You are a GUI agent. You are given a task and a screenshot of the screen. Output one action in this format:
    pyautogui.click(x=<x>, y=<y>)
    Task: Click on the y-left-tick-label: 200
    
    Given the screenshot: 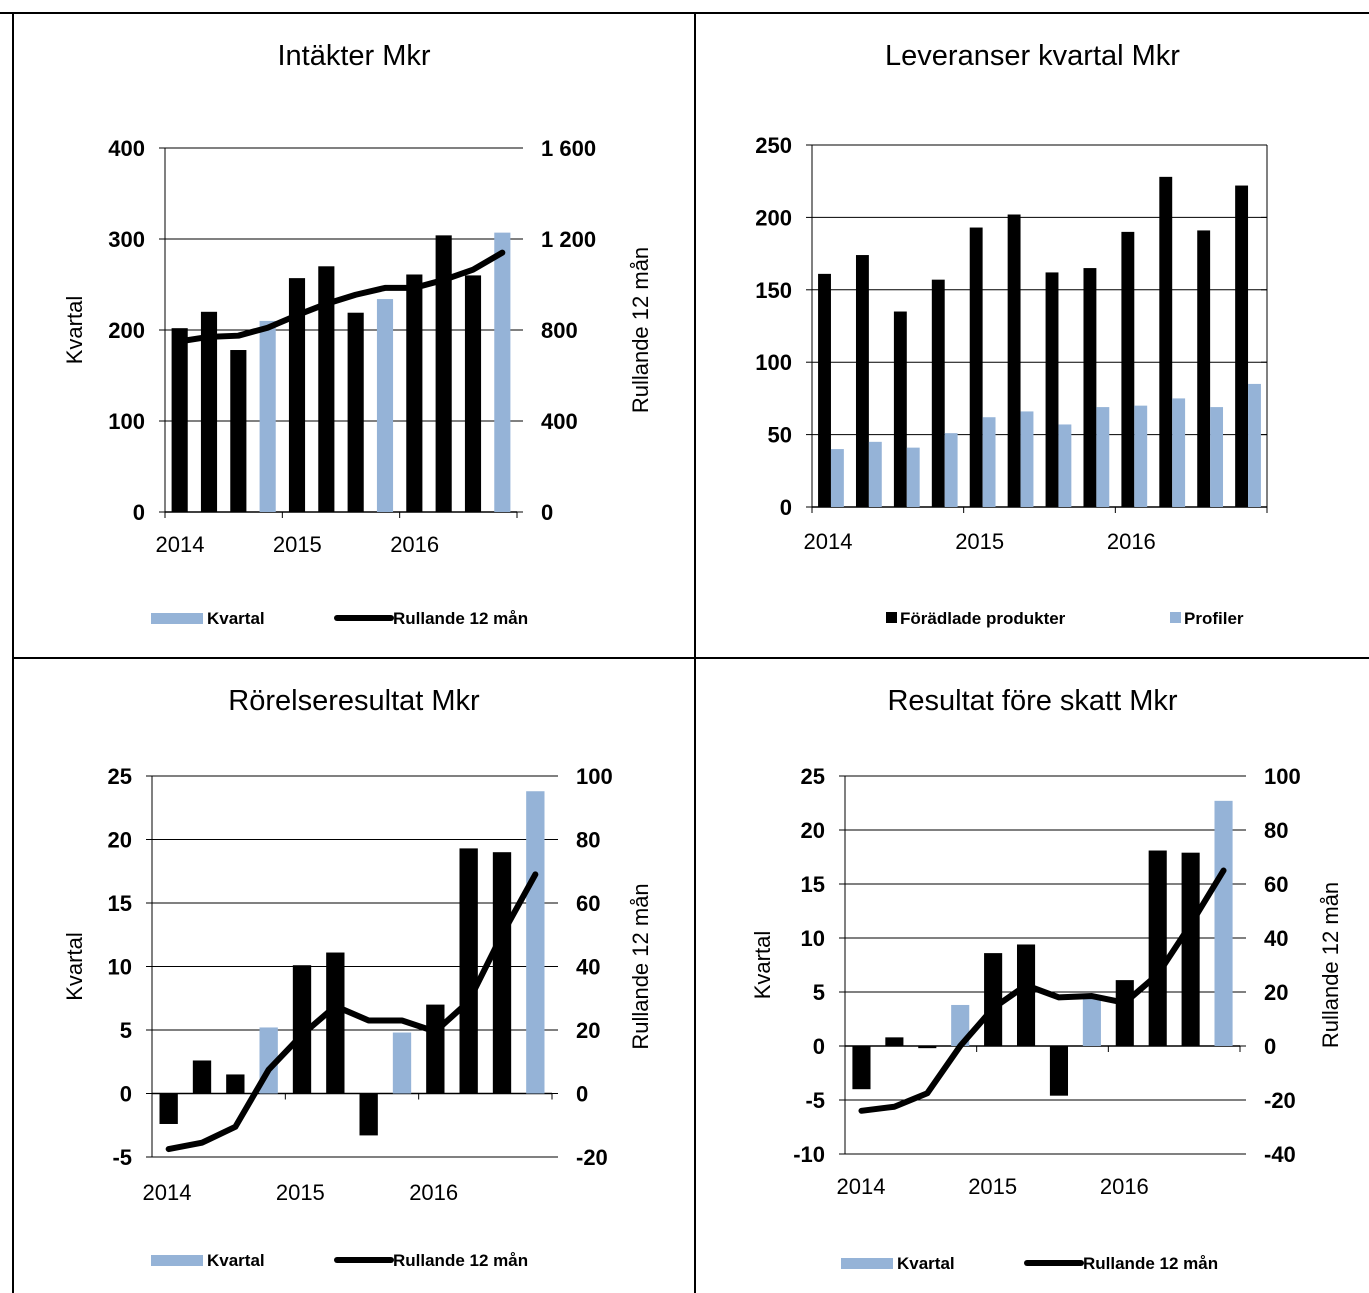 What is the action you would take?
    pyautogui.click(x=126, y=330)
    